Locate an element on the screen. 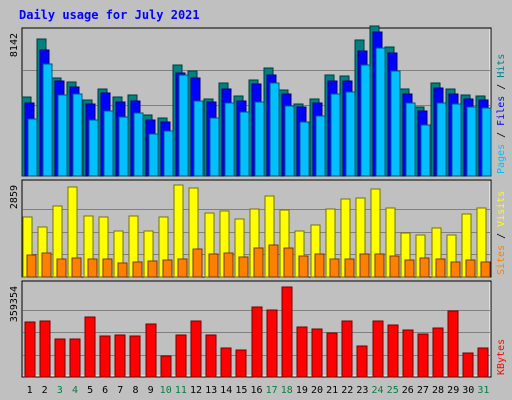 This screenshot has width=512, height=400. day-label-15: 15 is located at coordinates (241, 390).